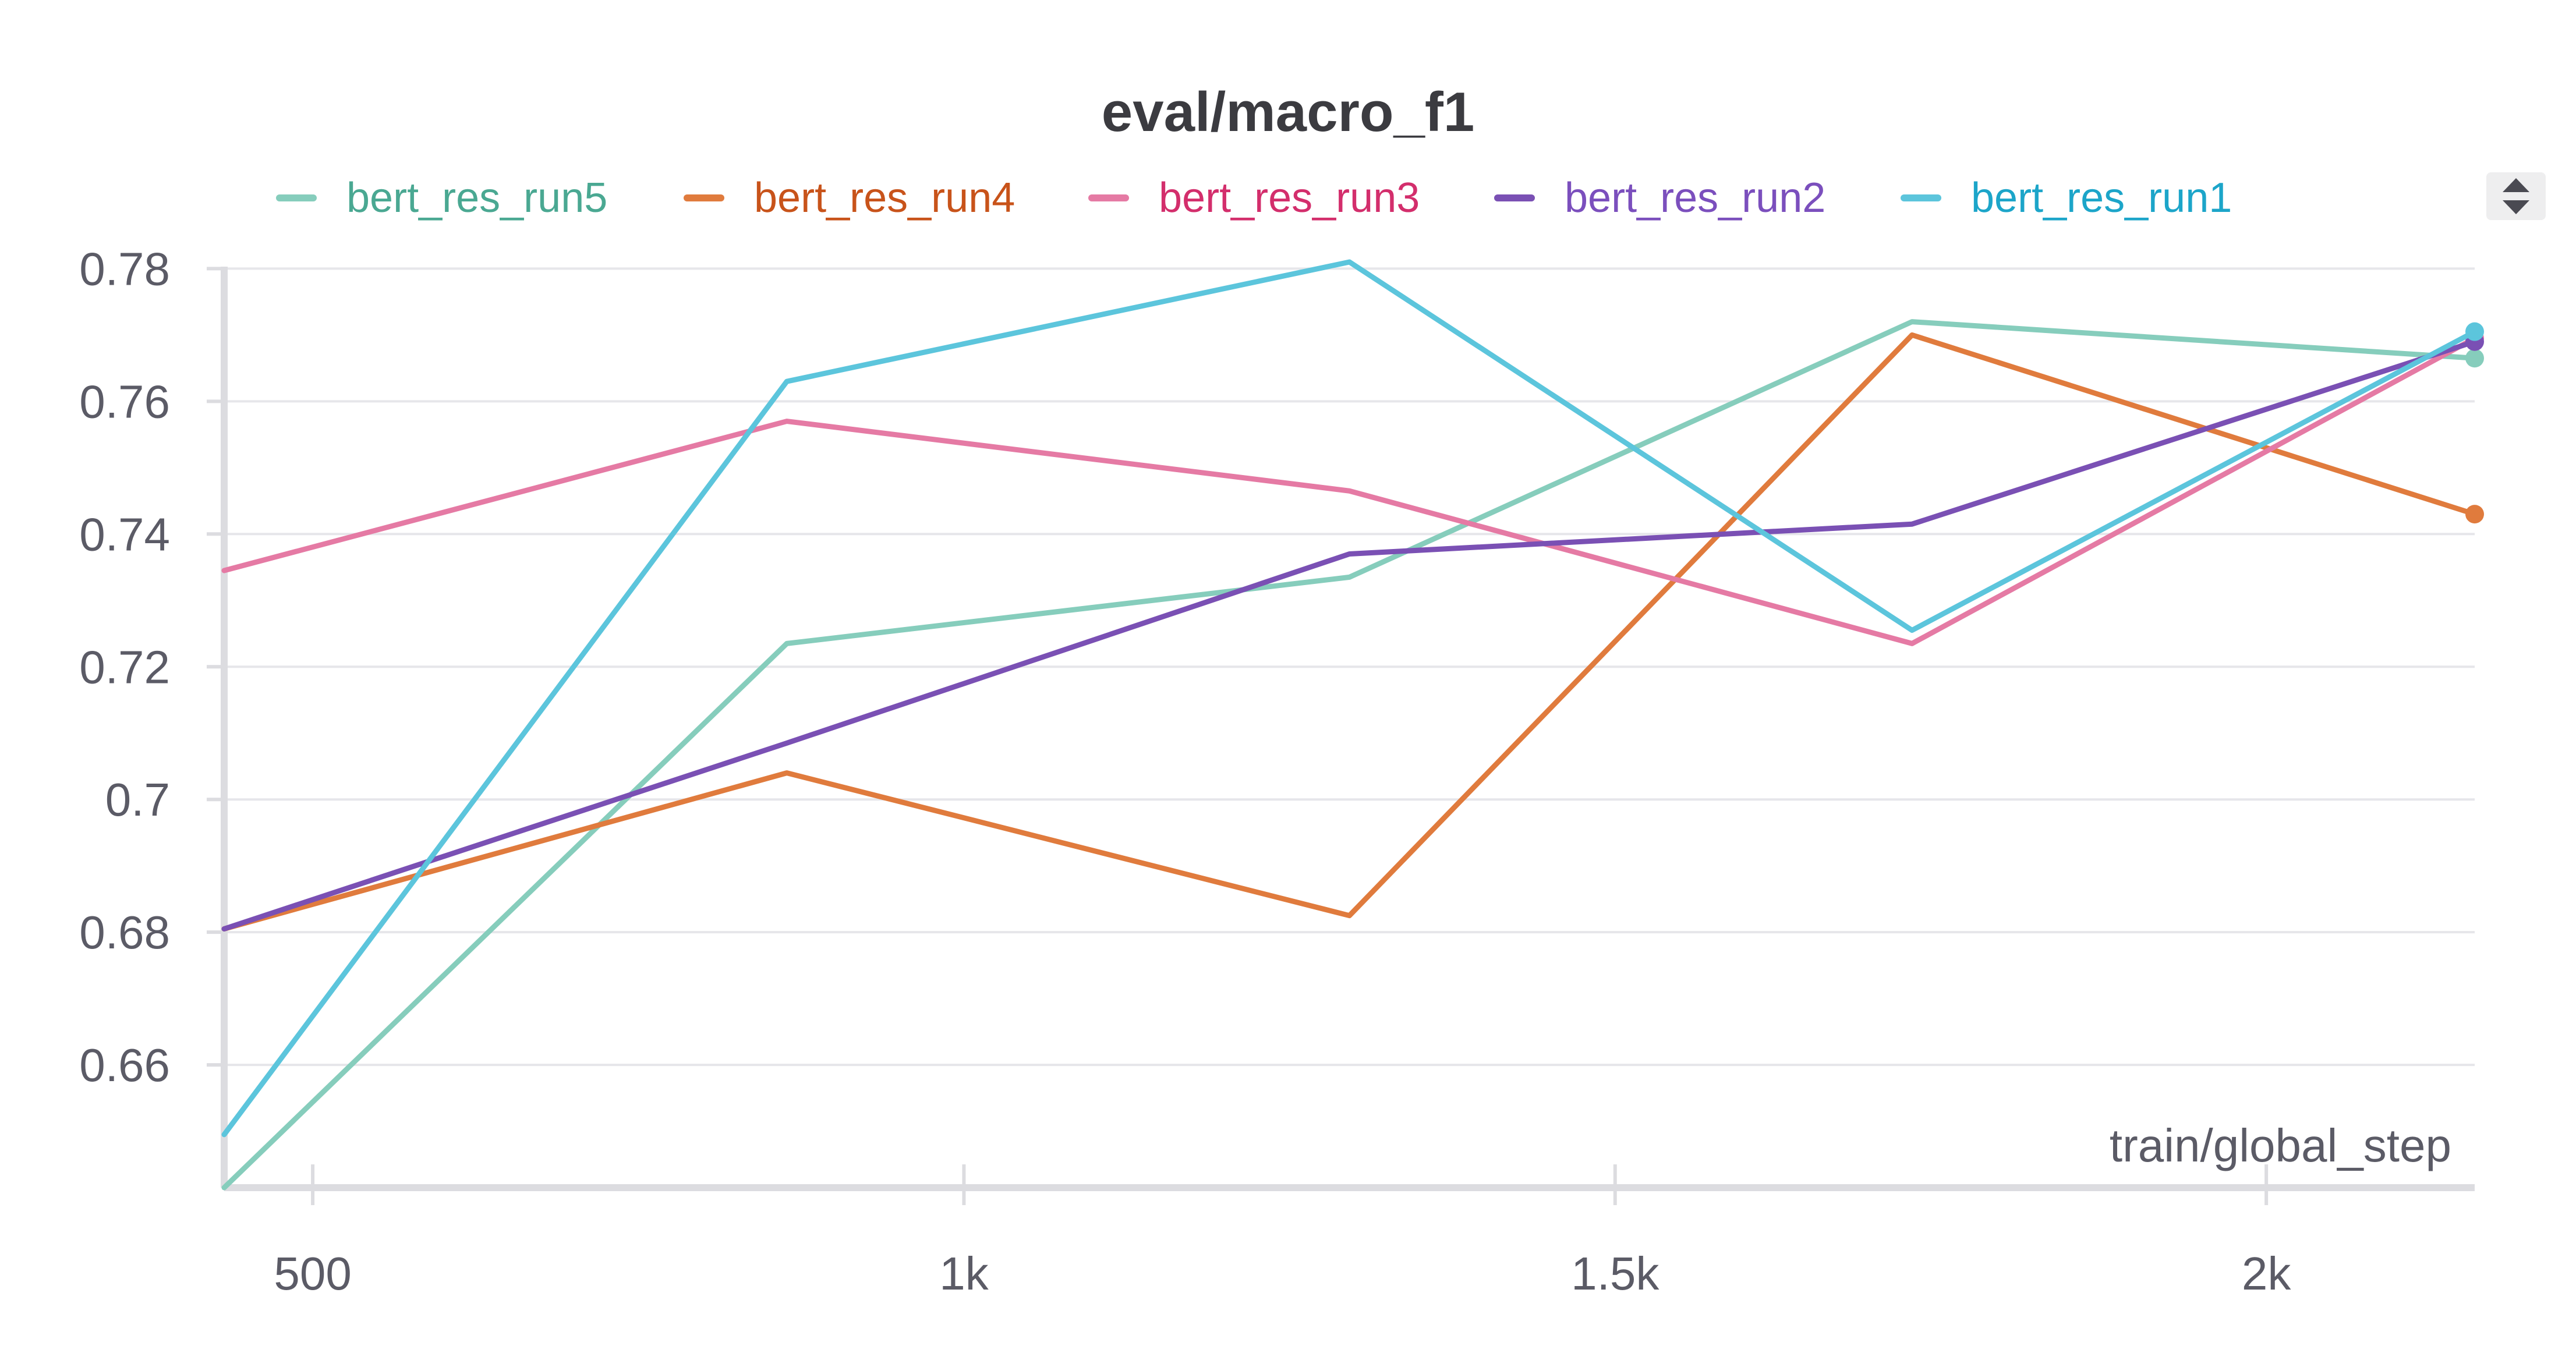 This screenshot has height=1353, width=2576. I want to click on legend-label: bert_res_run2, so click(1695, 198).